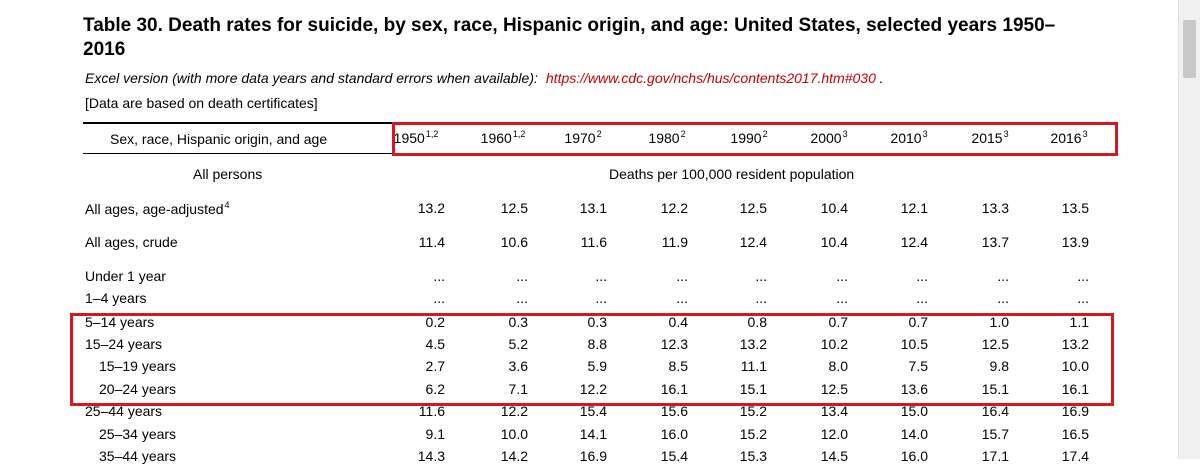 This screenshot has width=1200, height=470. What do you see at coordinates (914, 434) in the screenshot?
I see `table-cell: 14.0` at bounding box center [914, 434].